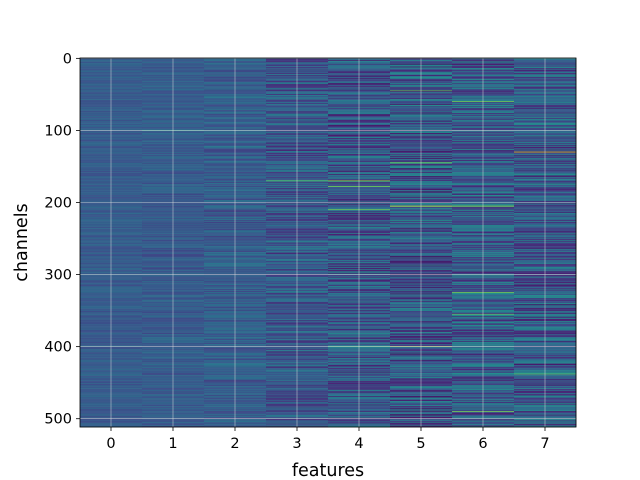  I want to click on y-axis-label: channels, so click(22, 242).